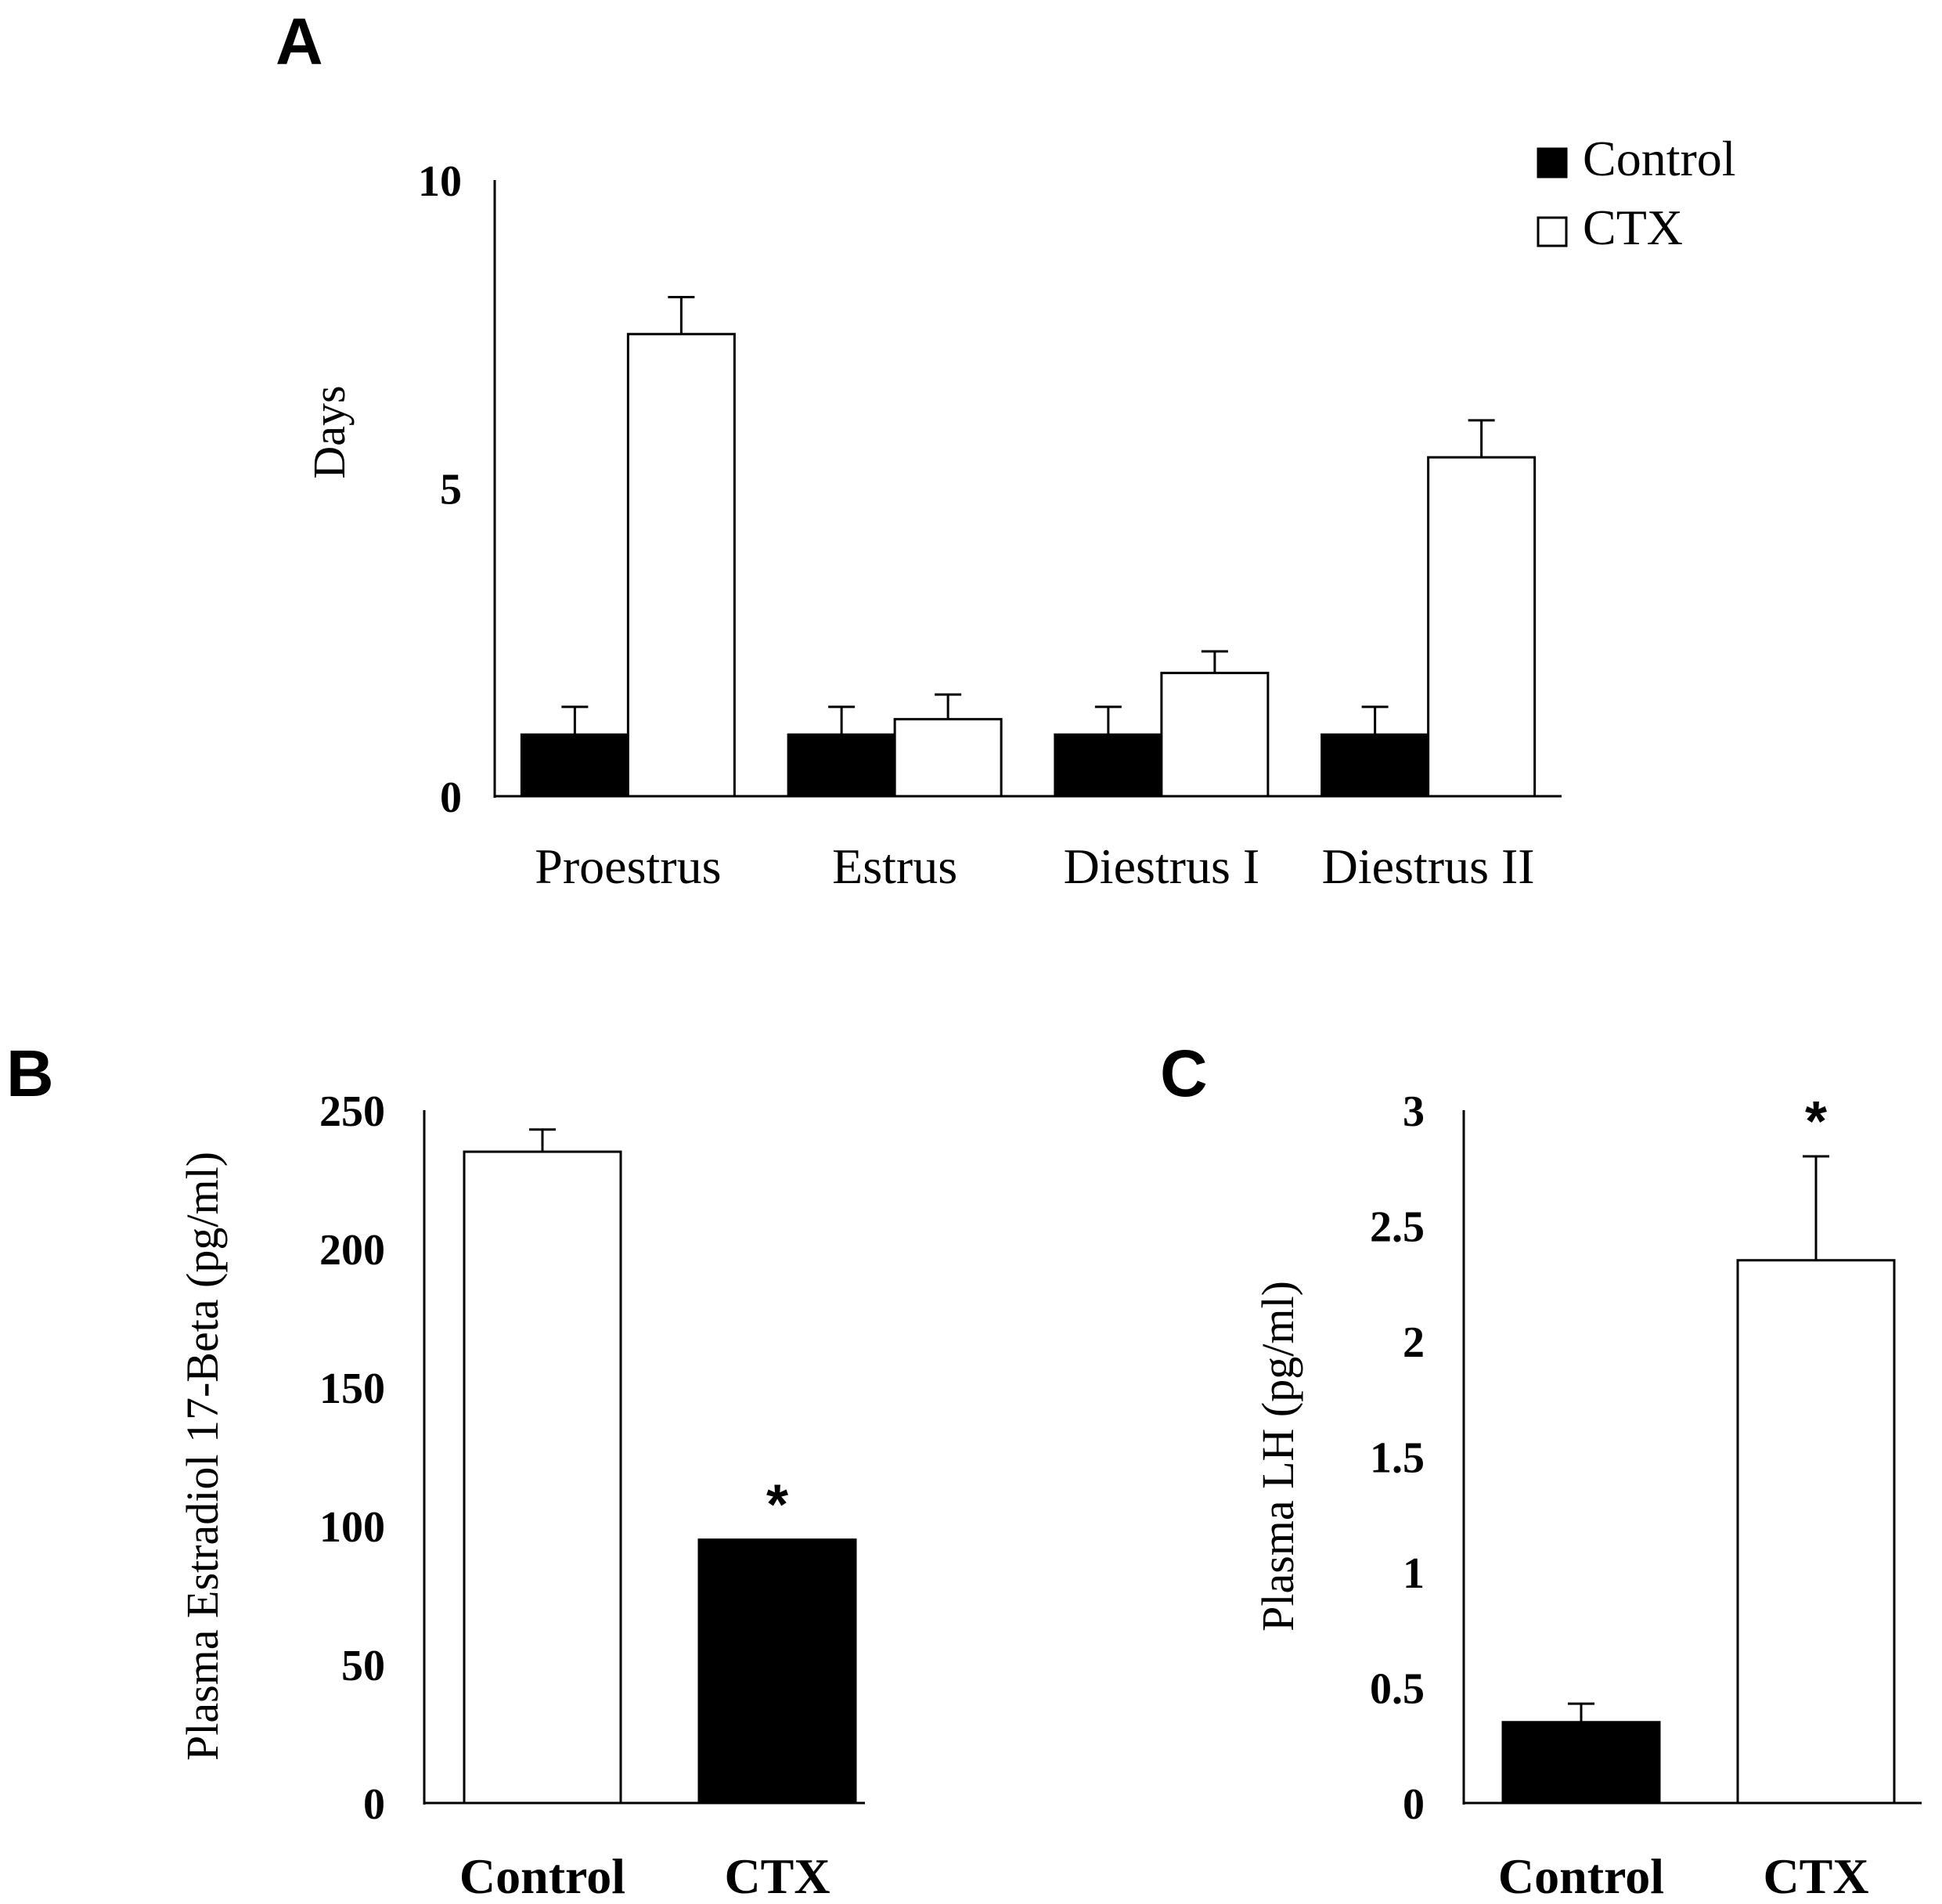  I want to click on a-y-axis-label: Days, so click(329, 431).